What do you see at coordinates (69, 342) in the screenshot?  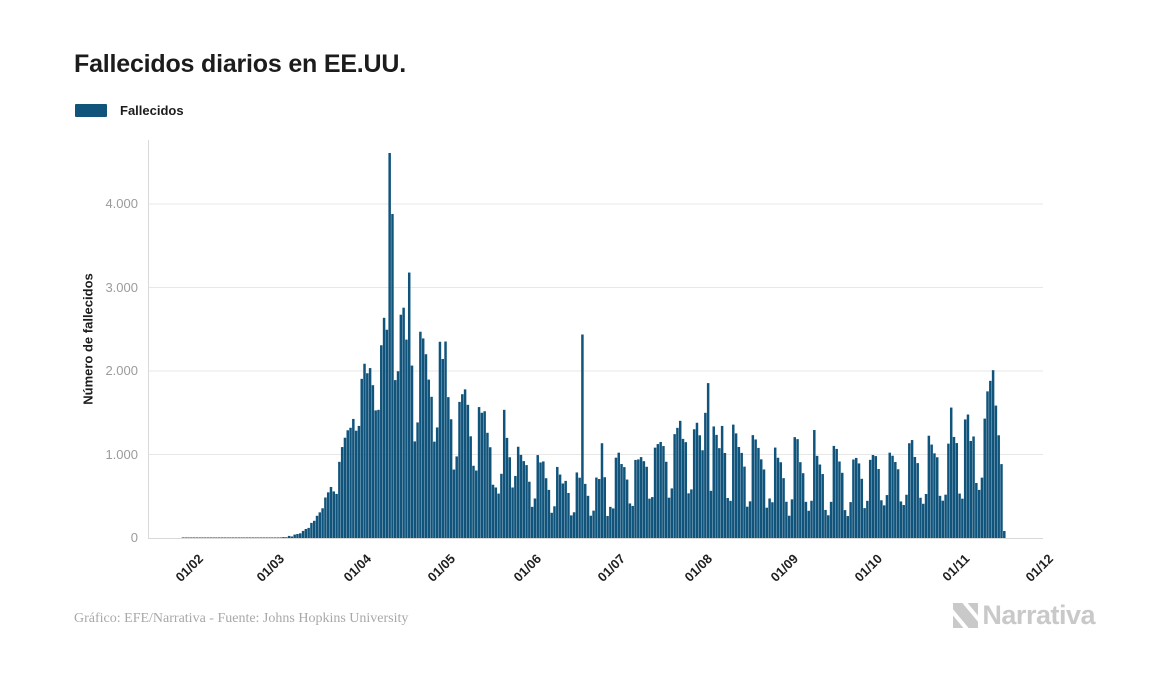 I see `y-axis-tick-labels: 0 1.000 2.000 3.000 4.000` at bounding box center [69, 342].